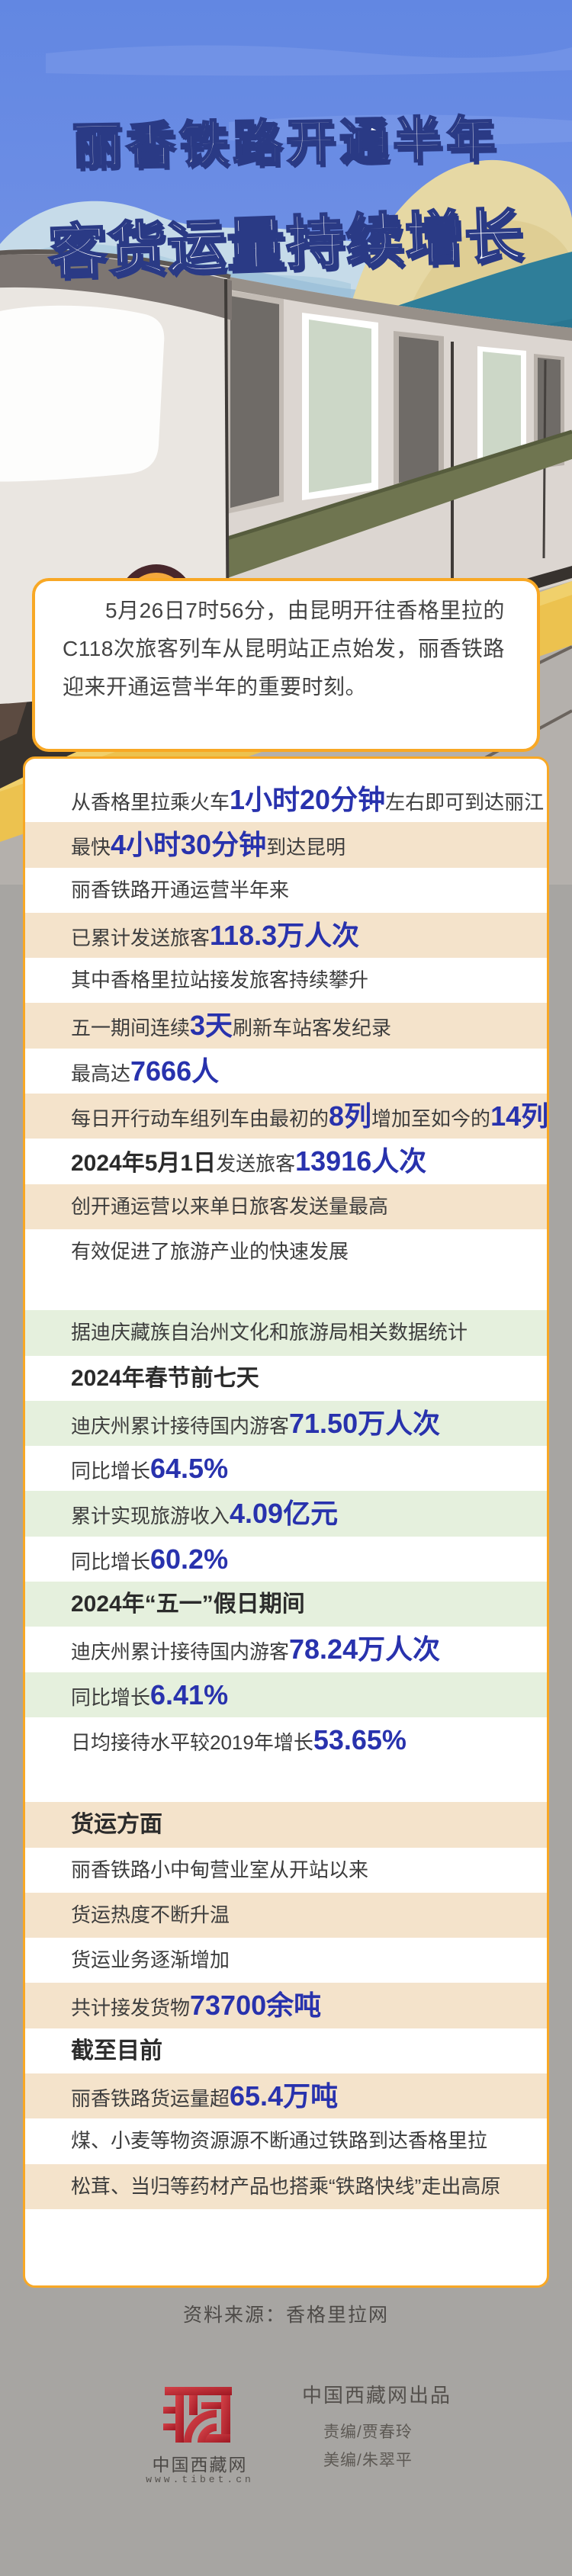 The height and width of the screenshot is (2576, 572). I want to click on stat-row: 同比增长6.41%, so click(286, 1694).